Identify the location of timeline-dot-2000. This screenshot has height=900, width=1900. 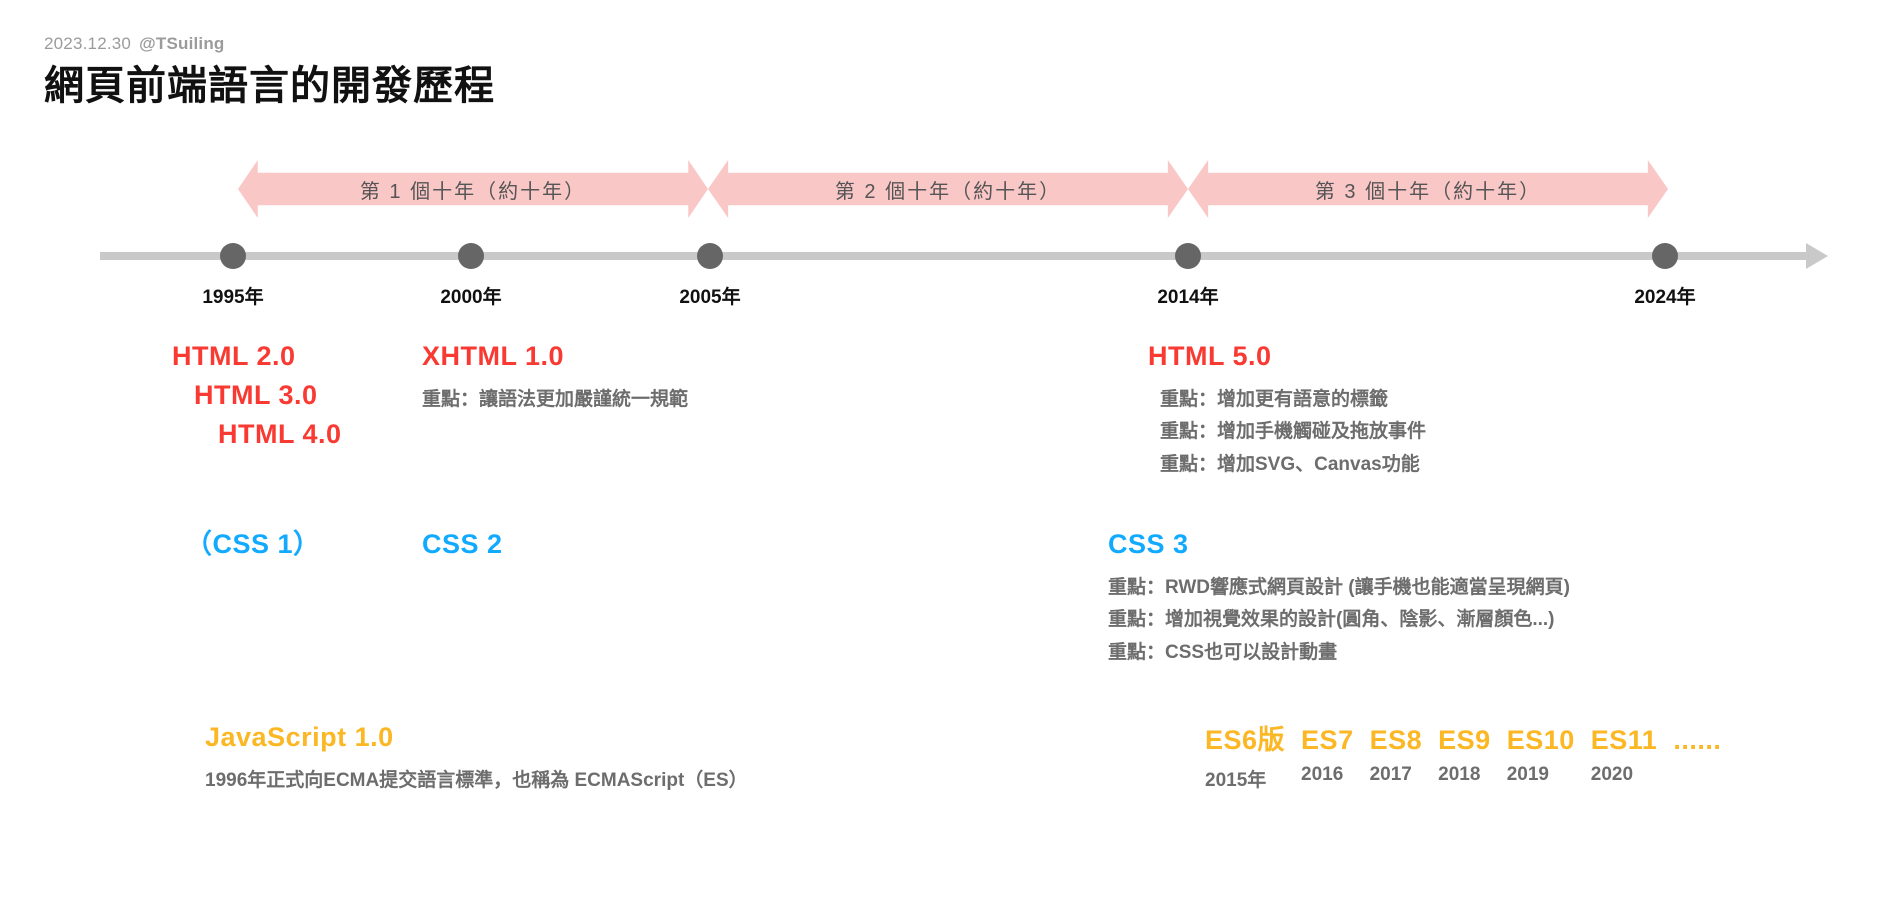
(471, 256).